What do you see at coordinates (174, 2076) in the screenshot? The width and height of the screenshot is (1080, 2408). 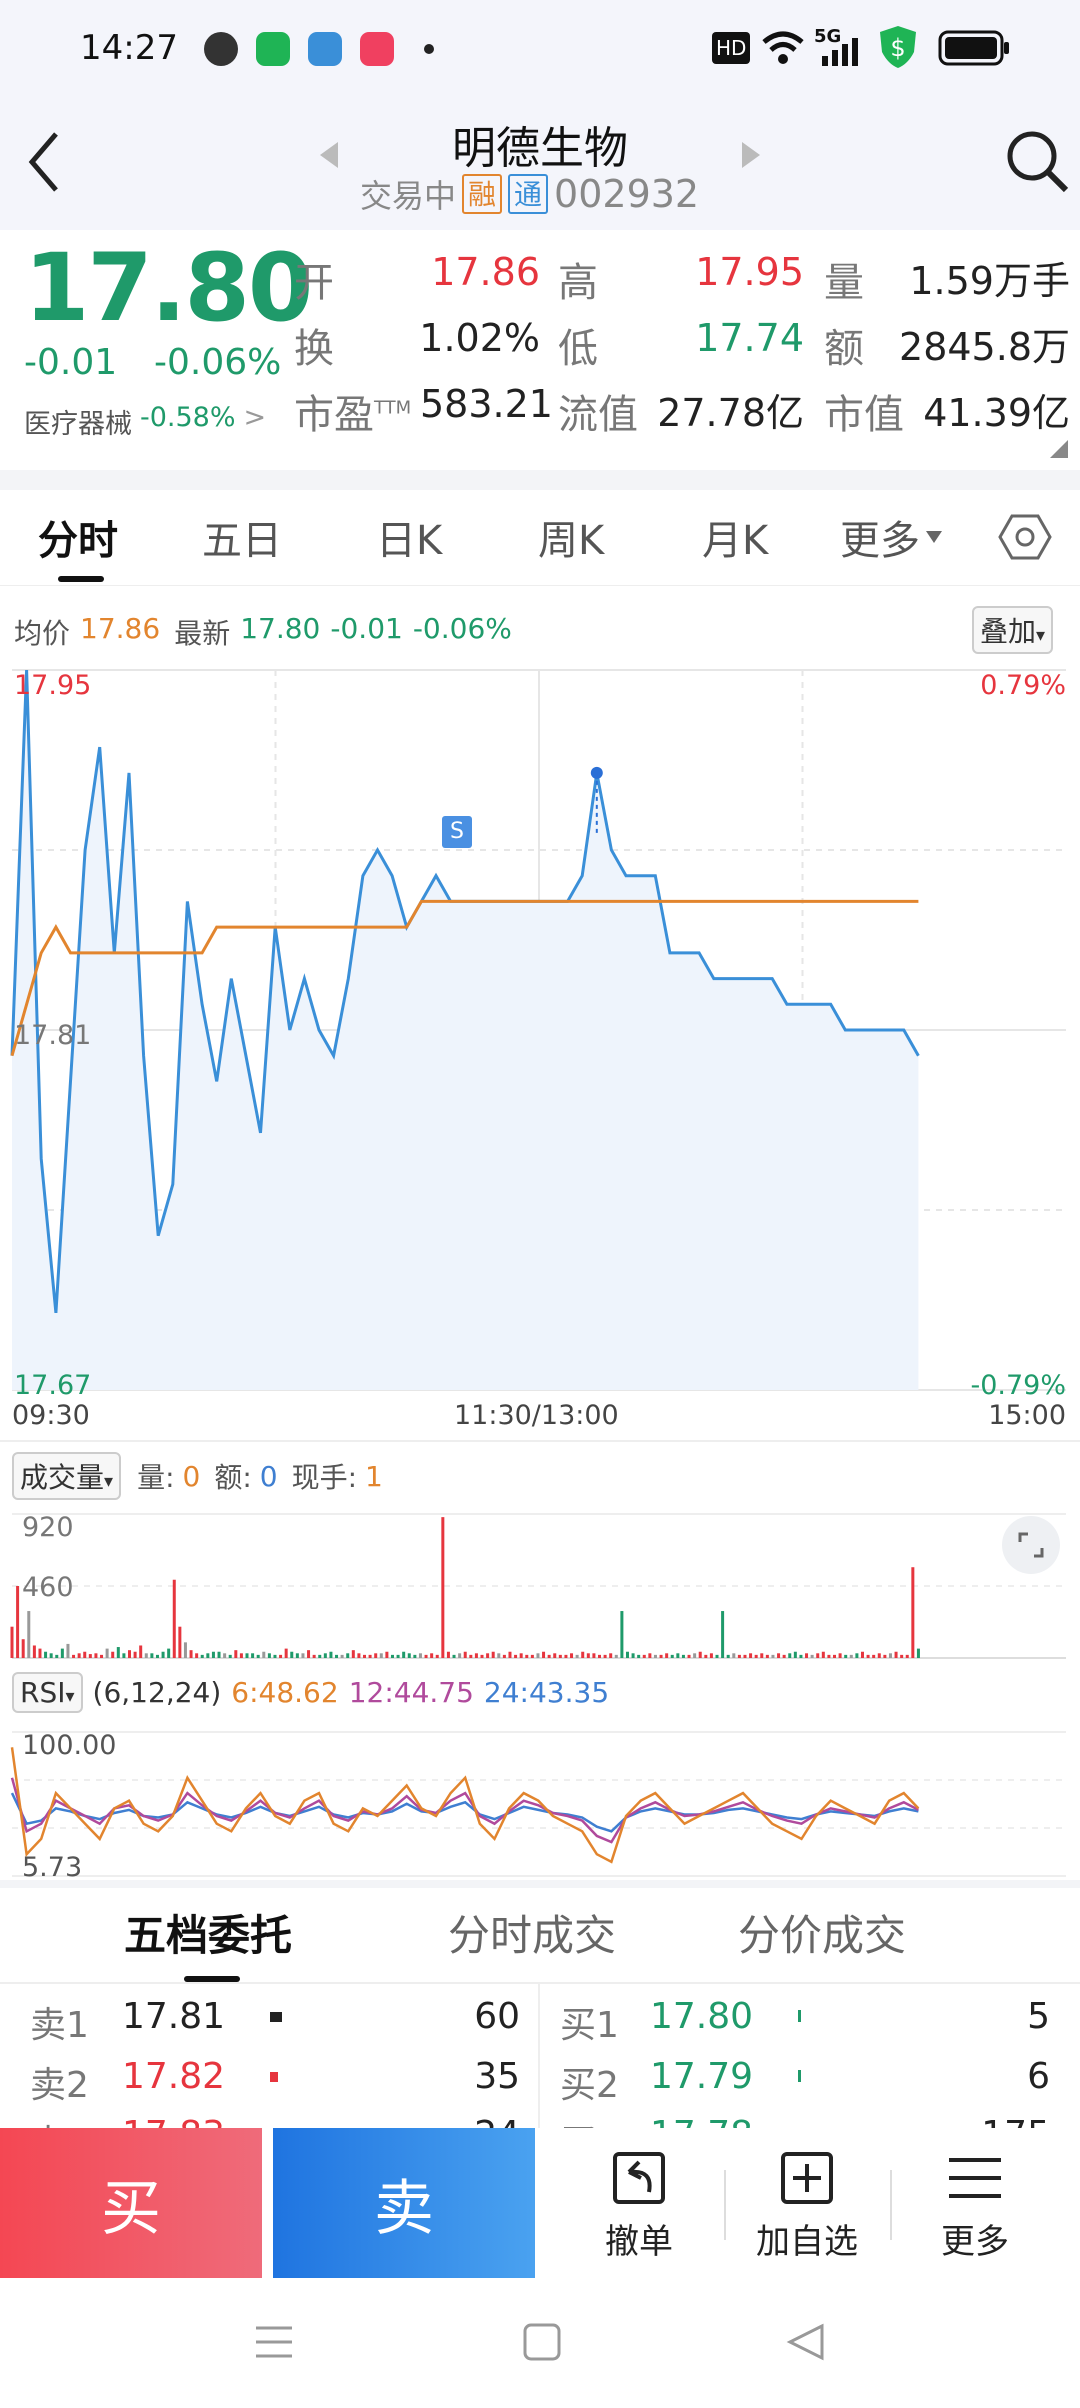 I see `ask2-price: 17.82` at bounding box center [174, 2076].